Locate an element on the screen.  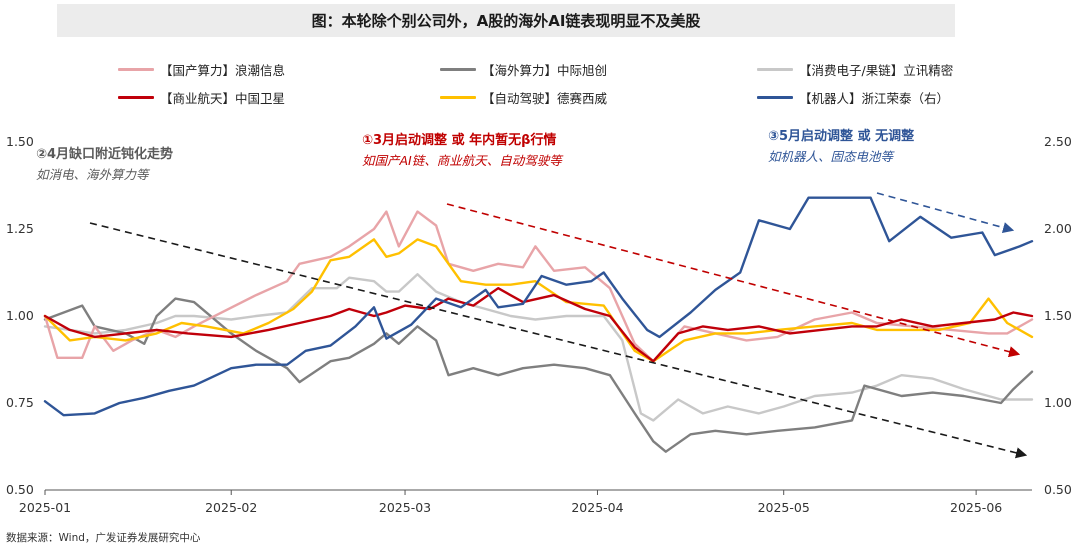
annotation-march-adjust-sub: 如国产AI链、商业航天、自动驾驶等 is located at coordinates (462, 160).